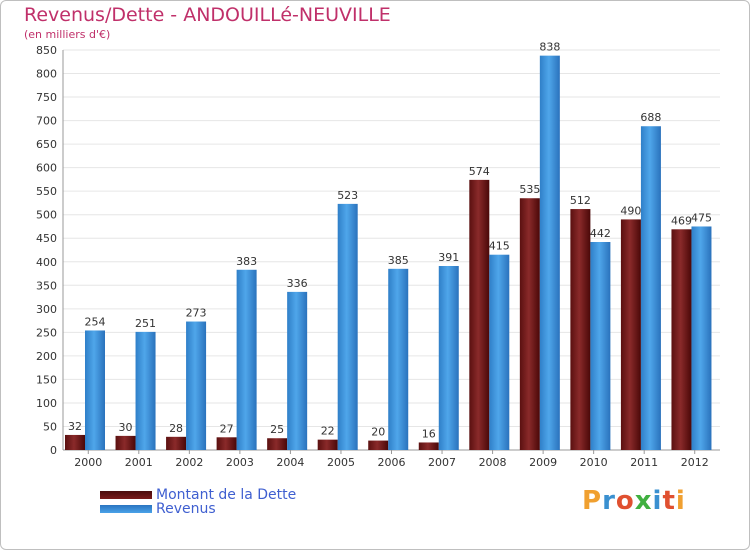 This screenshot has height=550, width=750. Describe the element at coordinates (600, 233) in the screenshot. I see `data-label-revenus: 442` at that location.